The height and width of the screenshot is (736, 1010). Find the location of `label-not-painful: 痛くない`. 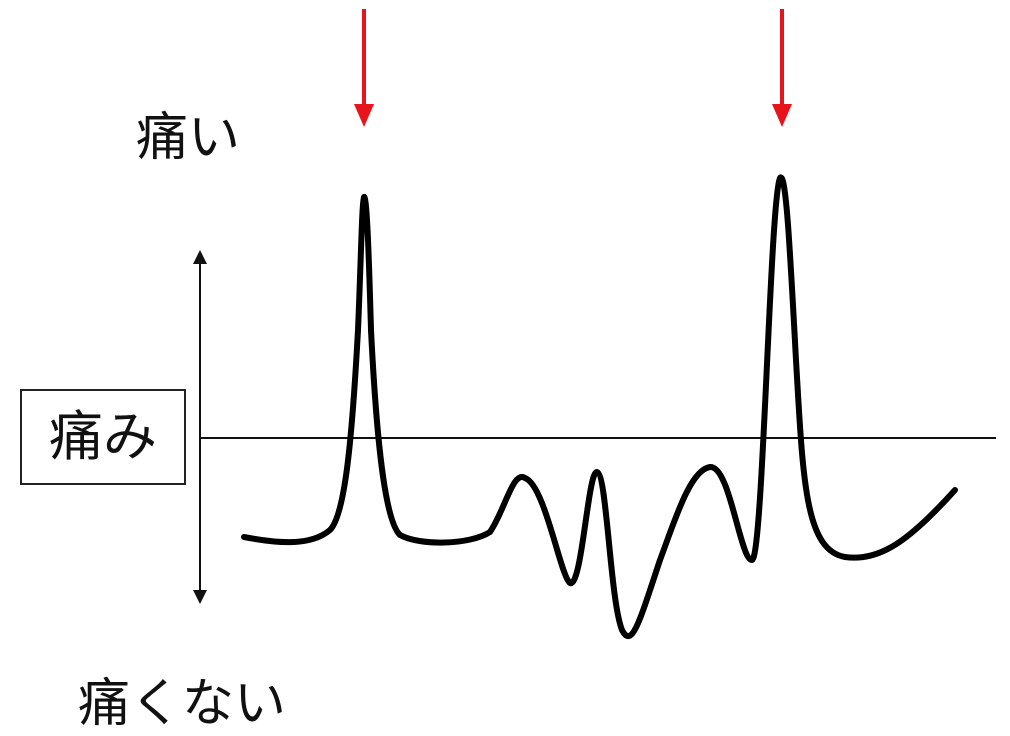

label-not-painful: 痛くない is located at coordinates (182, 704).